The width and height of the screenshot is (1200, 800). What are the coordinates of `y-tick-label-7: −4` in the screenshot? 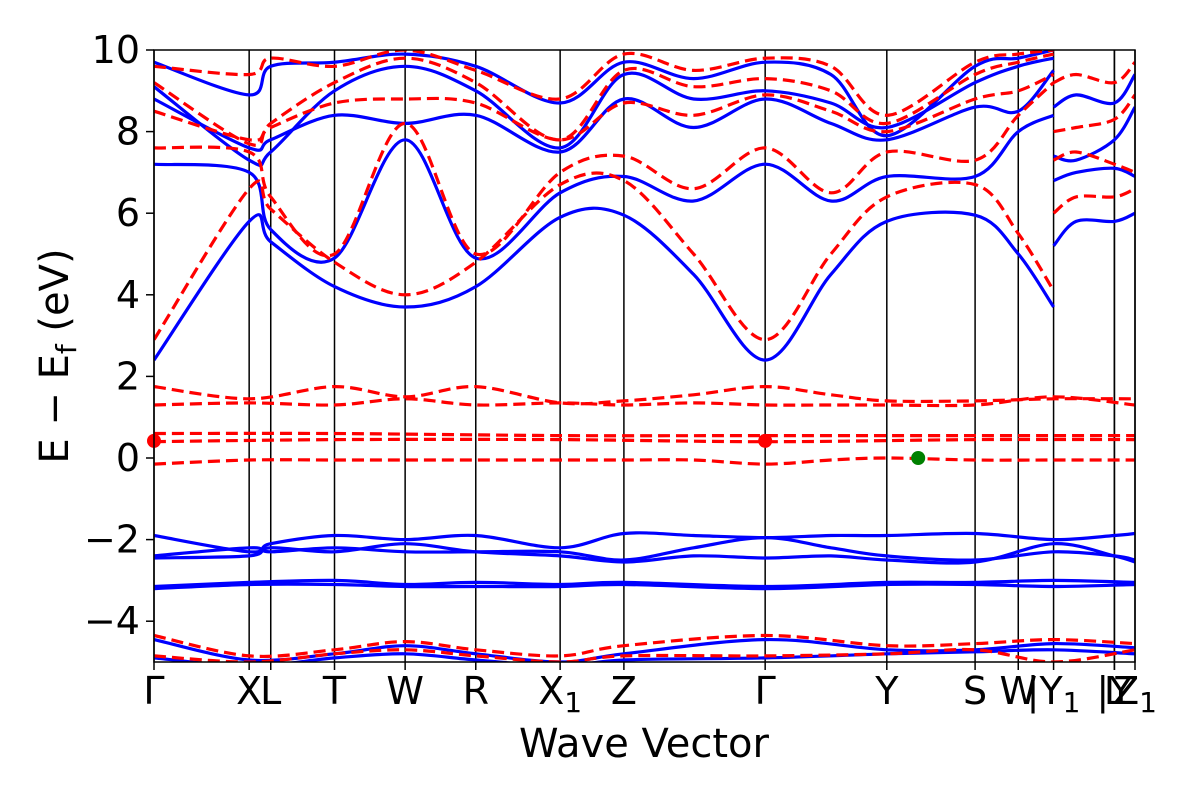 It's located at (112, 621).